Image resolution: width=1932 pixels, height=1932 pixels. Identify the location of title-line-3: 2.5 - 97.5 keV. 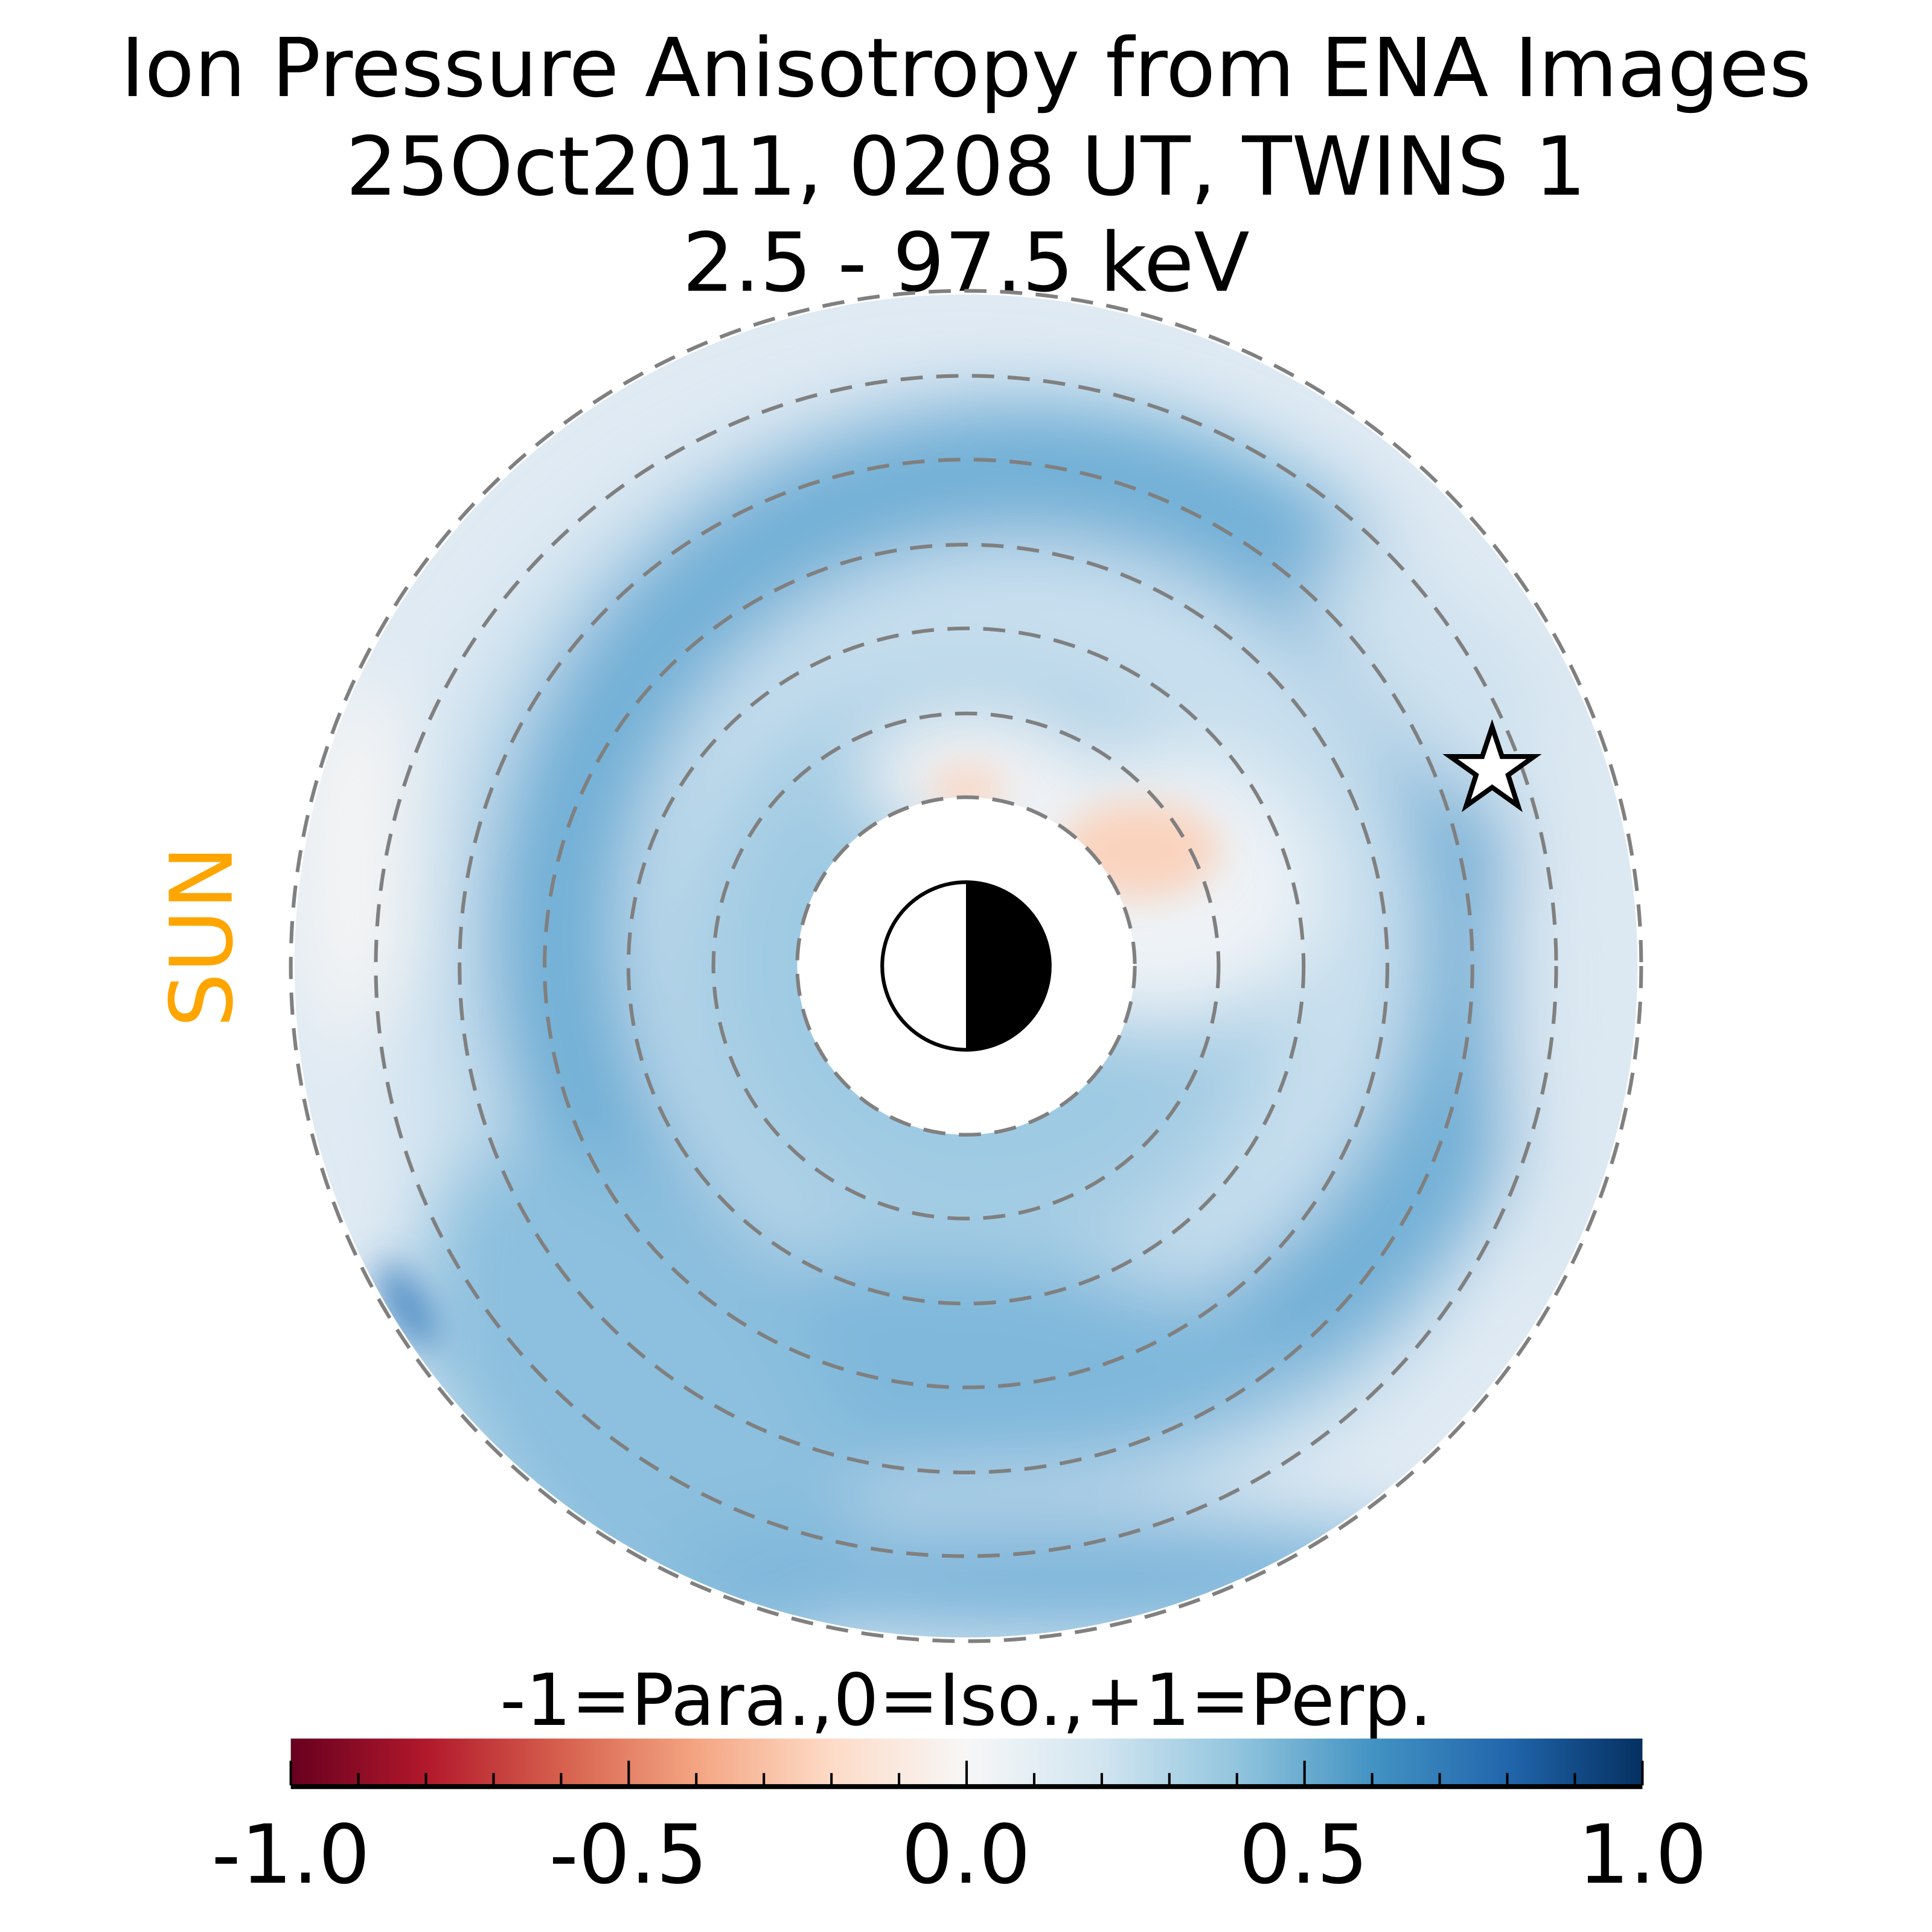
(966, 263).